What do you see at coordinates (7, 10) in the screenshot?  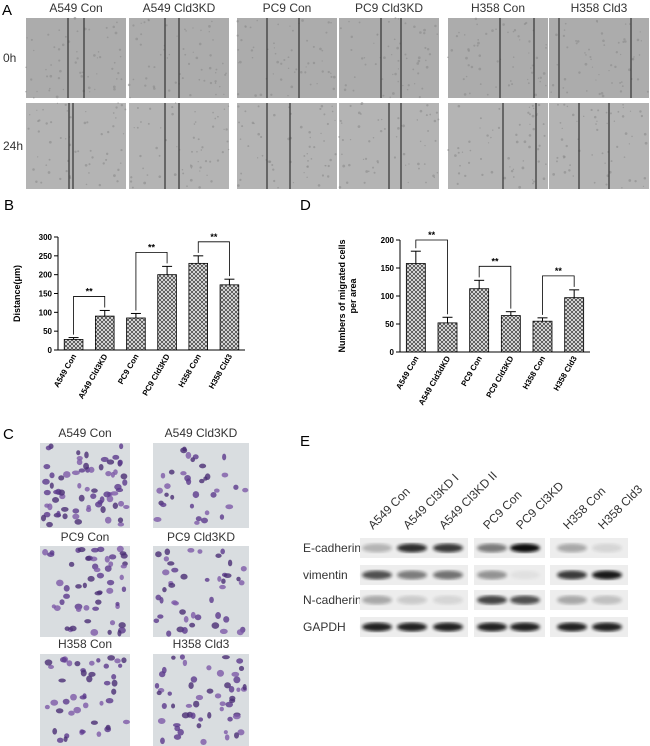 I see `panel-letter: A` at bounding box center [7, 10].